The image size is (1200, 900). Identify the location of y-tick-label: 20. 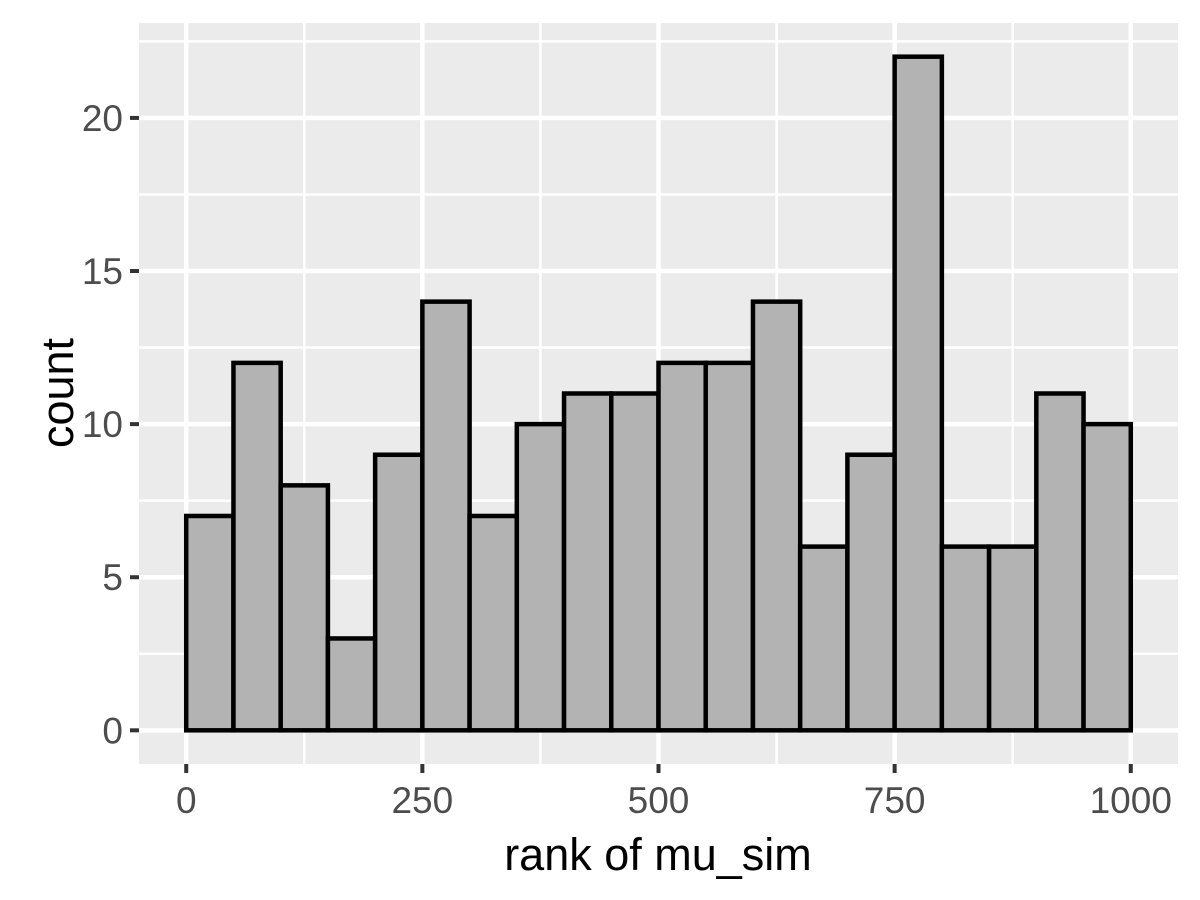
(102, 118).